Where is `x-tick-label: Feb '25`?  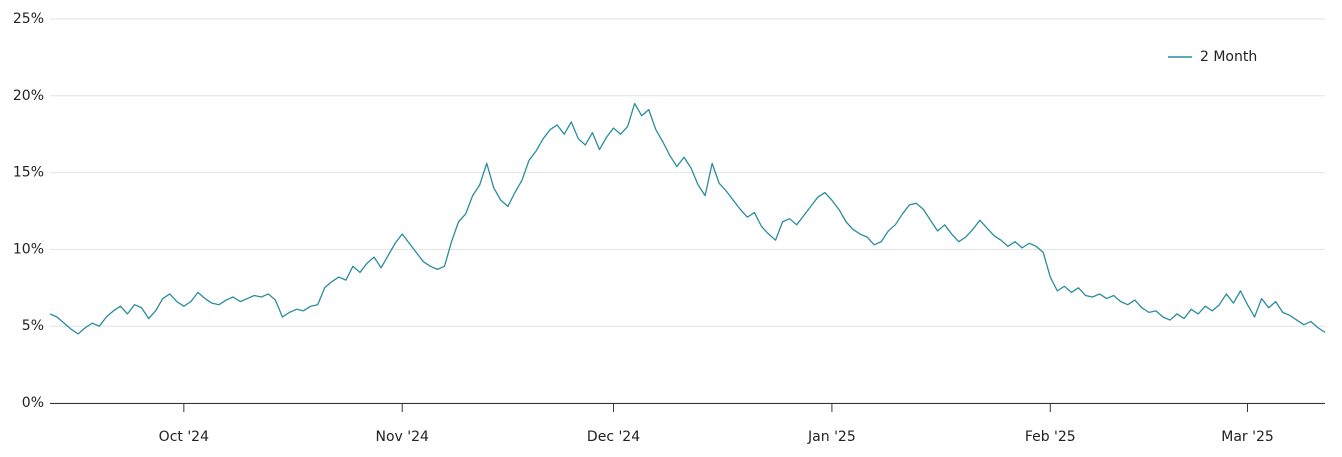 x-tick-label: Feb '25 is located at coordinates (1050, 437).